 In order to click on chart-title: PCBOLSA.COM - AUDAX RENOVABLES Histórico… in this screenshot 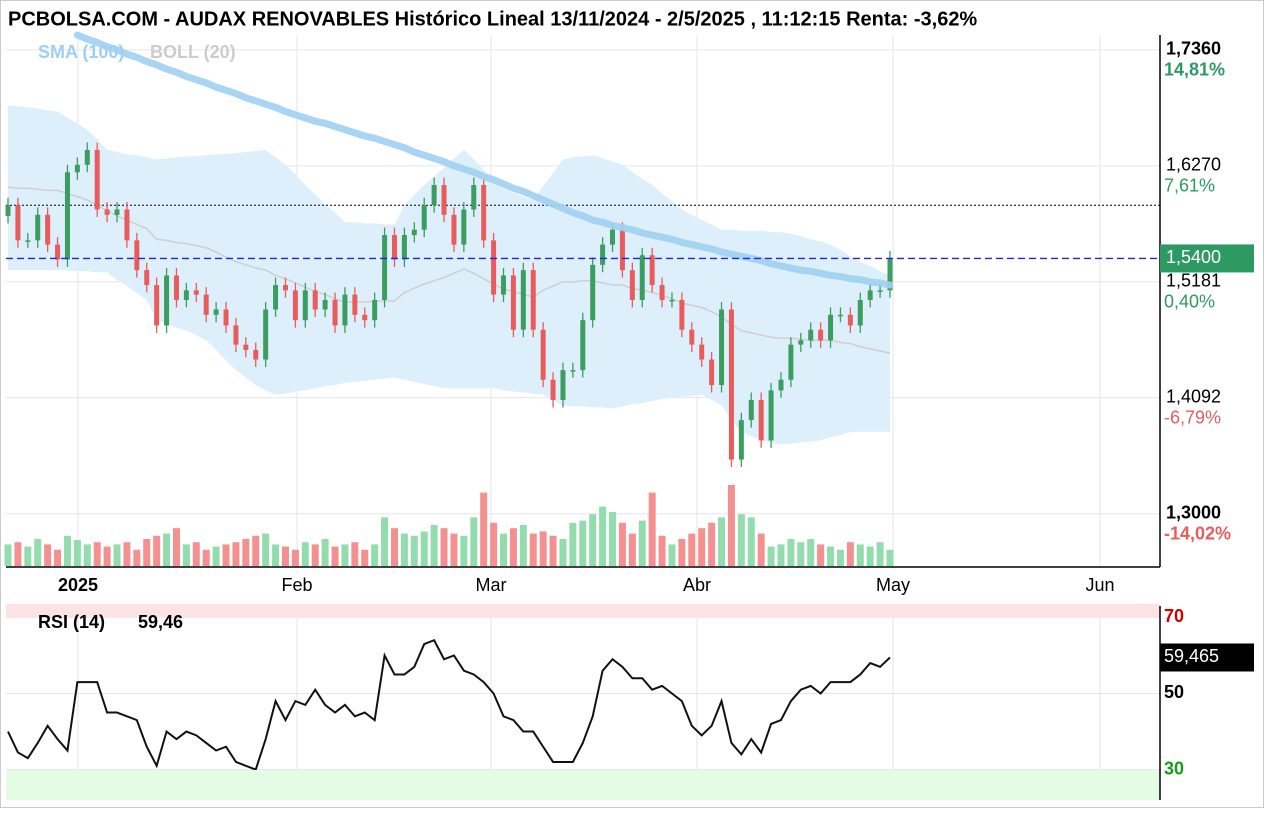, I will do `click(492, 19)`.